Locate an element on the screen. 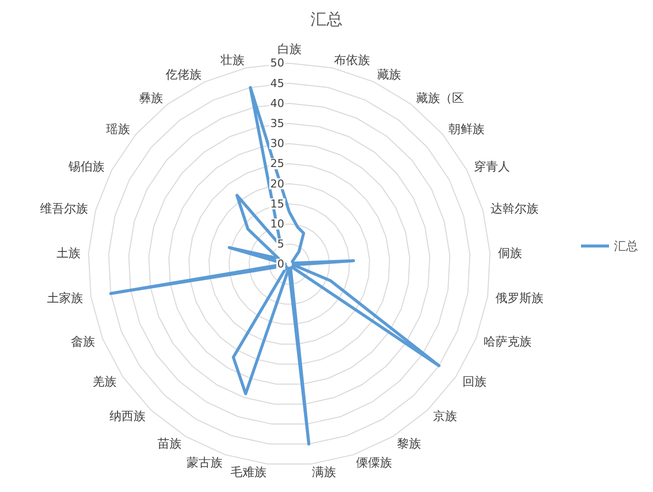 This screenshot has width=653, height=492. y-tick-label: 20 is located at coordinates (277, 183).